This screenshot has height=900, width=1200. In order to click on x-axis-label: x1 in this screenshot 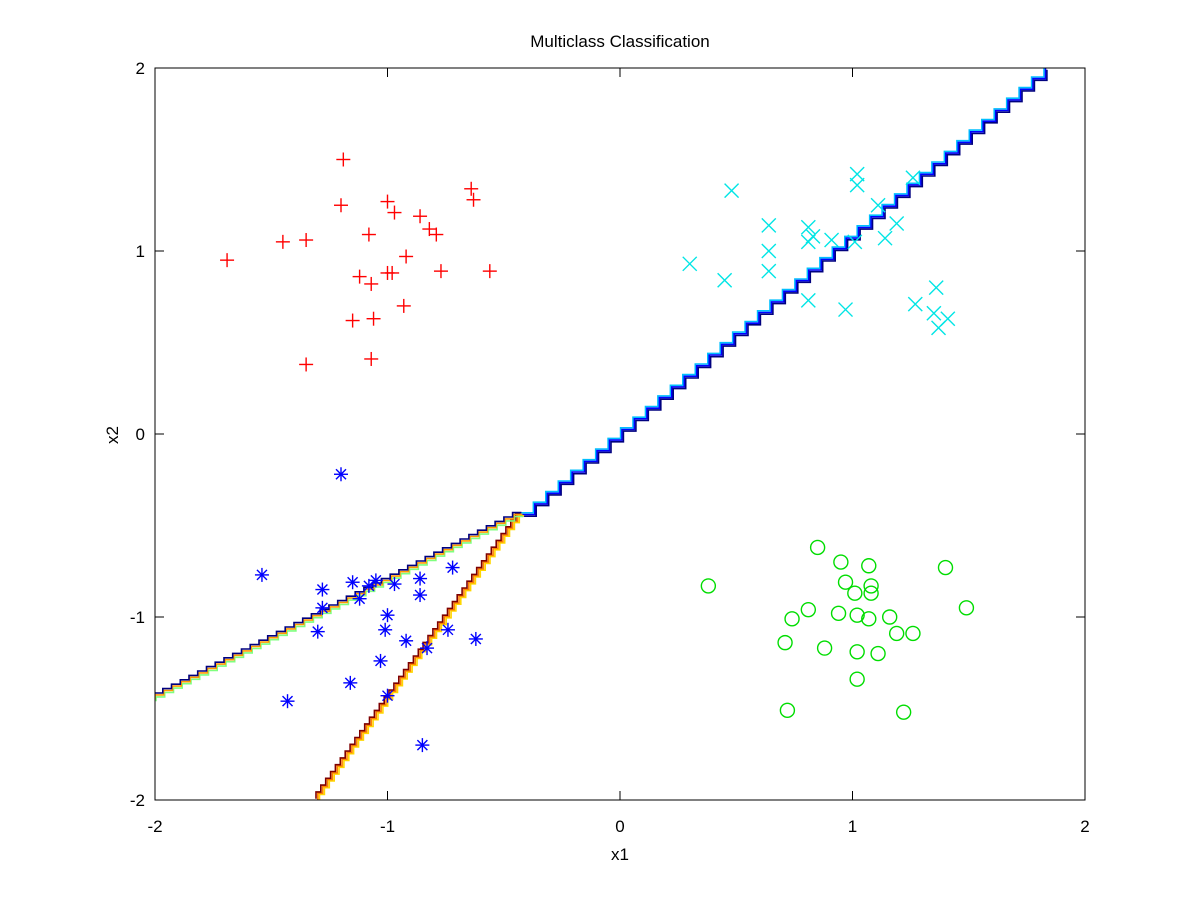, I will do `click(620, 854)`.